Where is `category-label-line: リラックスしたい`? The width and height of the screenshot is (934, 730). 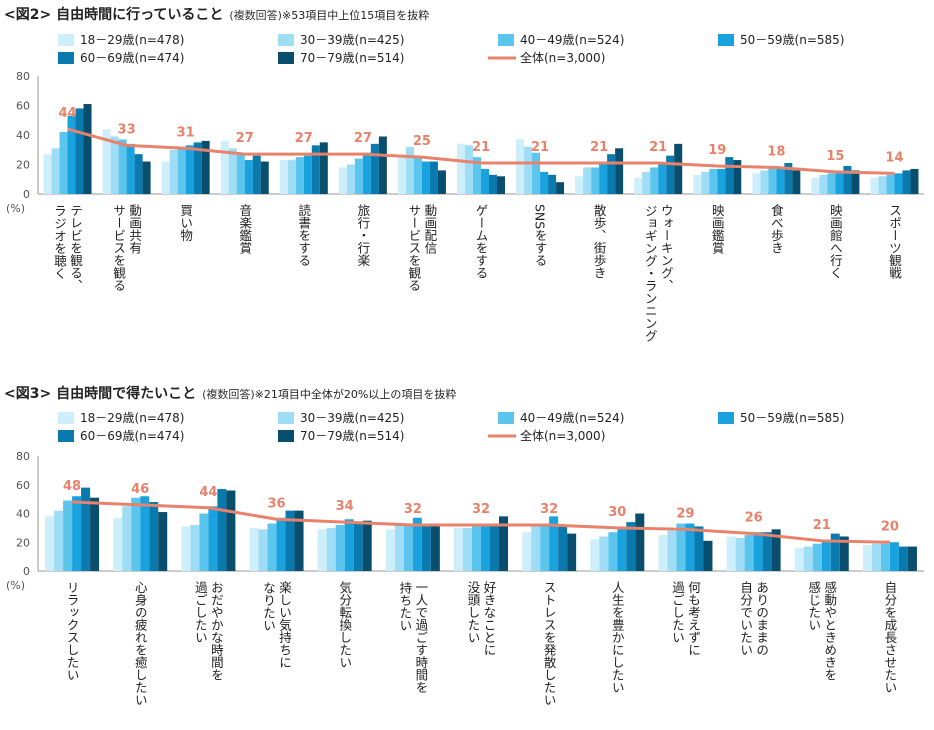 category-label-line: リラックスしたい is located at coordinates (72, 631).